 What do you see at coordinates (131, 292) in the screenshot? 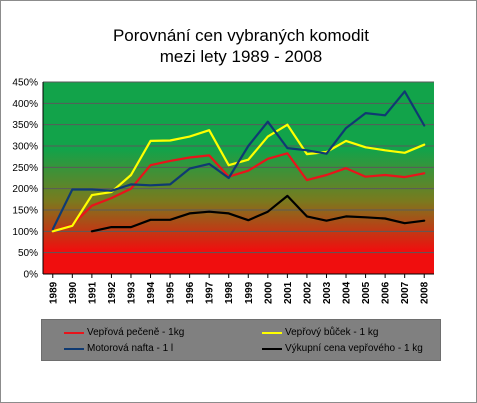
I see `x-tick-label: 1993` at bounding box center [131, 292].